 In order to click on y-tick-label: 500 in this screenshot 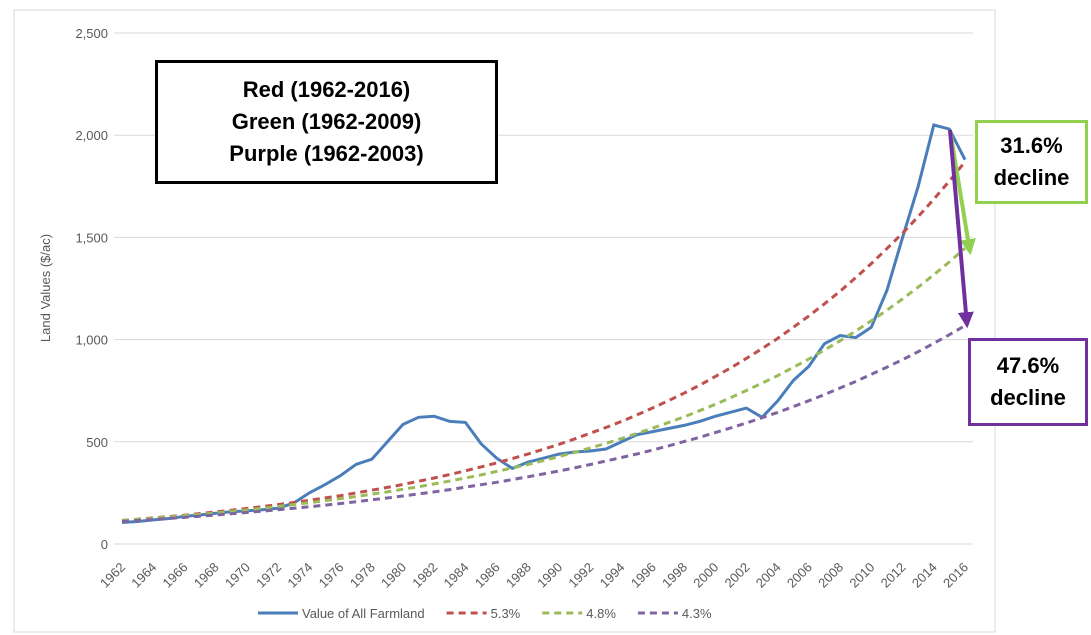, I will do `click(97, 442)`.